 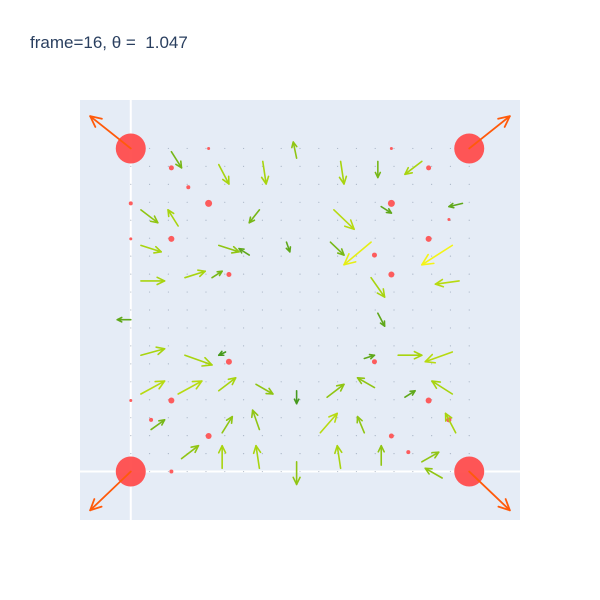 I want to click on corner-arrow, so click(x=110, y=132).